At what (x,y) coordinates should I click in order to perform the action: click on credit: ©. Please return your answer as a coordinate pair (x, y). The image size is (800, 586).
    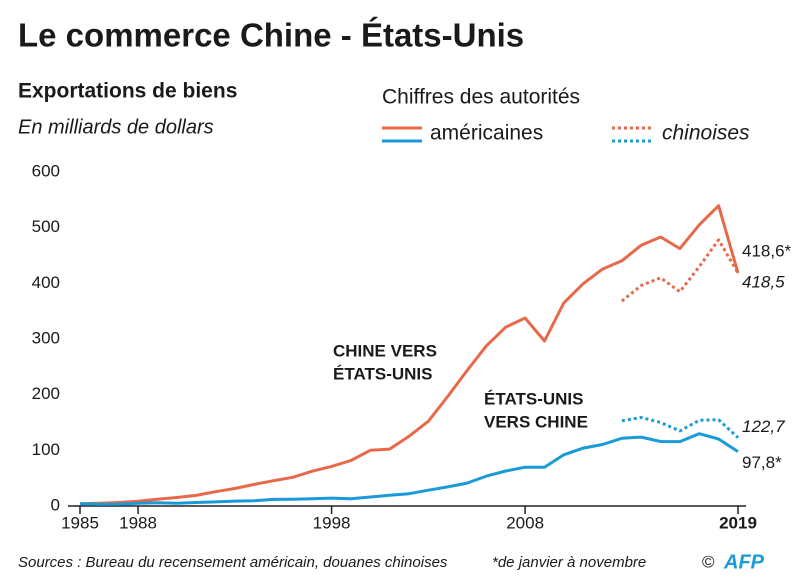
    Looking at the image, I should click on (708, 561).